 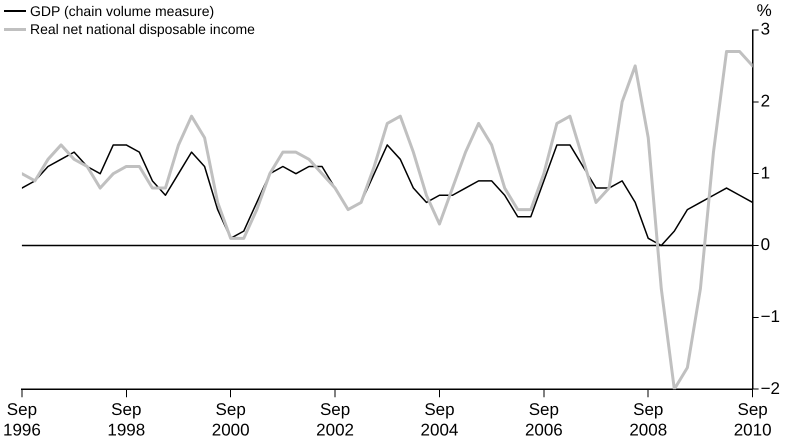 I want to click on legend-label: Real net national disposable income, so click(x=142, y=29).